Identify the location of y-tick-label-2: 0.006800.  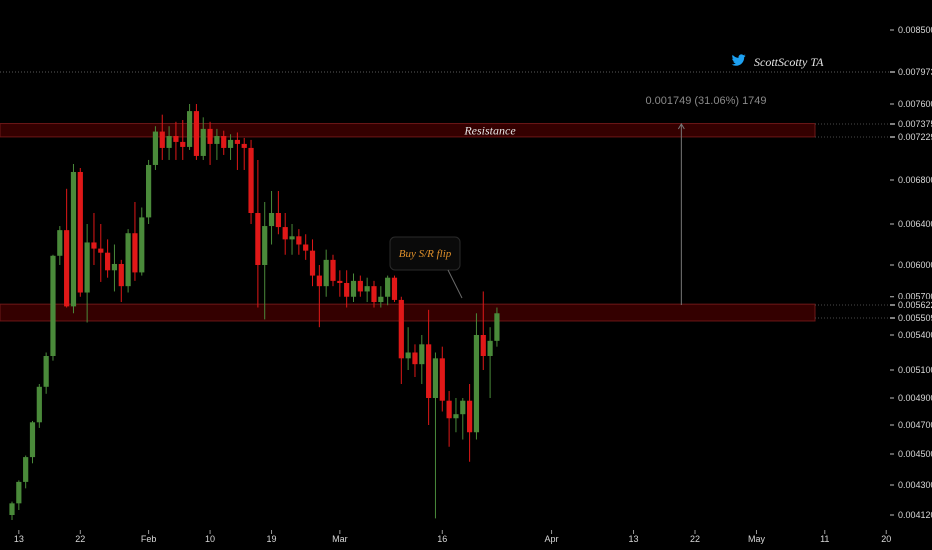
(915, 180).